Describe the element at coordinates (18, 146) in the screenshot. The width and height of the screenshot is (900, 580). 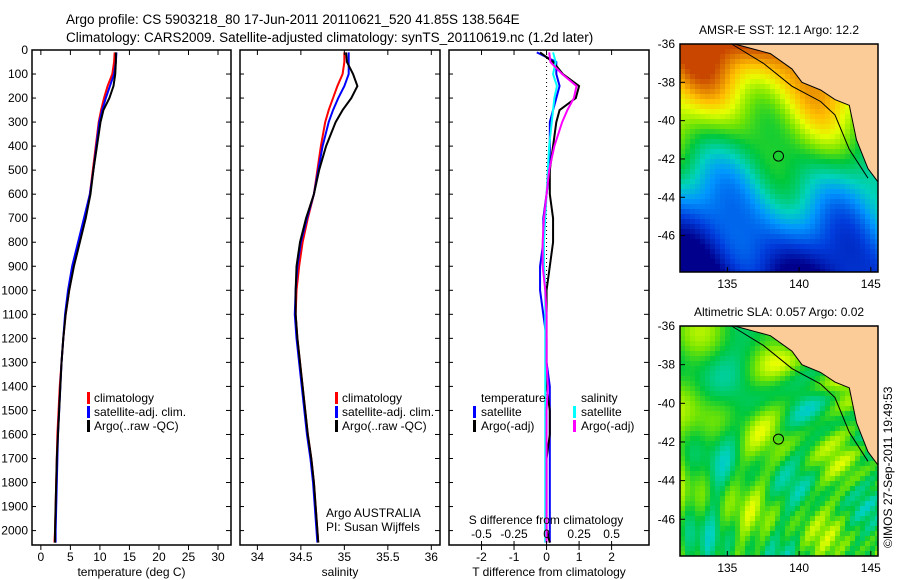
I see `y-tick-label: 400` at that location.